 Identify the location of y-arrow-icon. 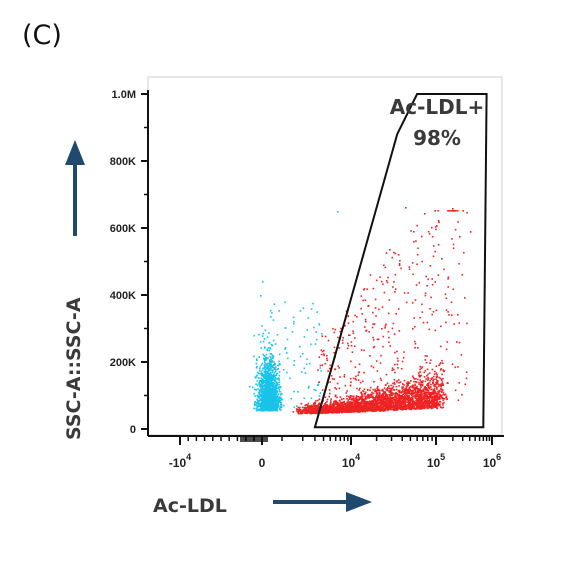
(75, 188).